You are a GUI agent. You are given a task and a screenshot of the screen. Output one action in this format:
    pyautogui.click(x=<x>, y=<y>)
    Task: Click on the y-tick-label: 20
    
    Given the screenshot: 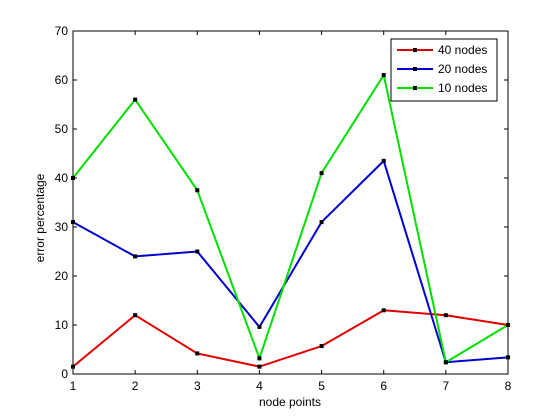 What is the action you would take?
    pyautogui.click(x=62, y=276)
    